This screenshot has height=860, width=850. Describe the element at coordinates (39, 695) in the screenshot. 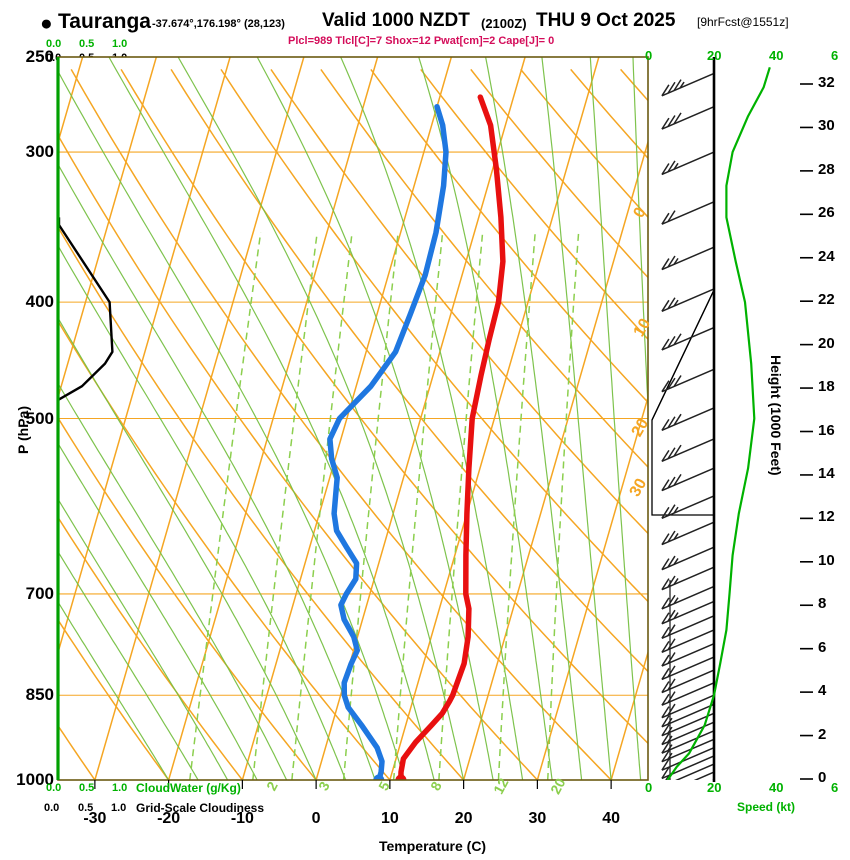

I see `pressure-tick-850: 850` at that location.